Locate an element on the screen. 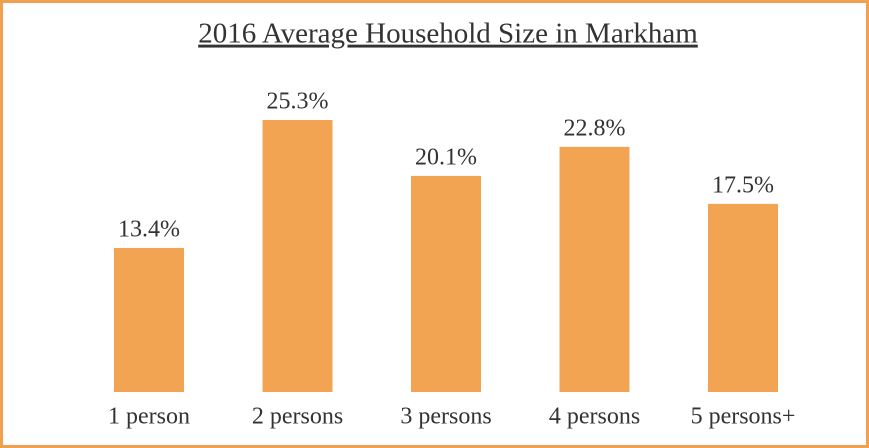 This screenshot has height=448, width=869. x-tick-label: 2 persons is located at coordinates (297, 417).